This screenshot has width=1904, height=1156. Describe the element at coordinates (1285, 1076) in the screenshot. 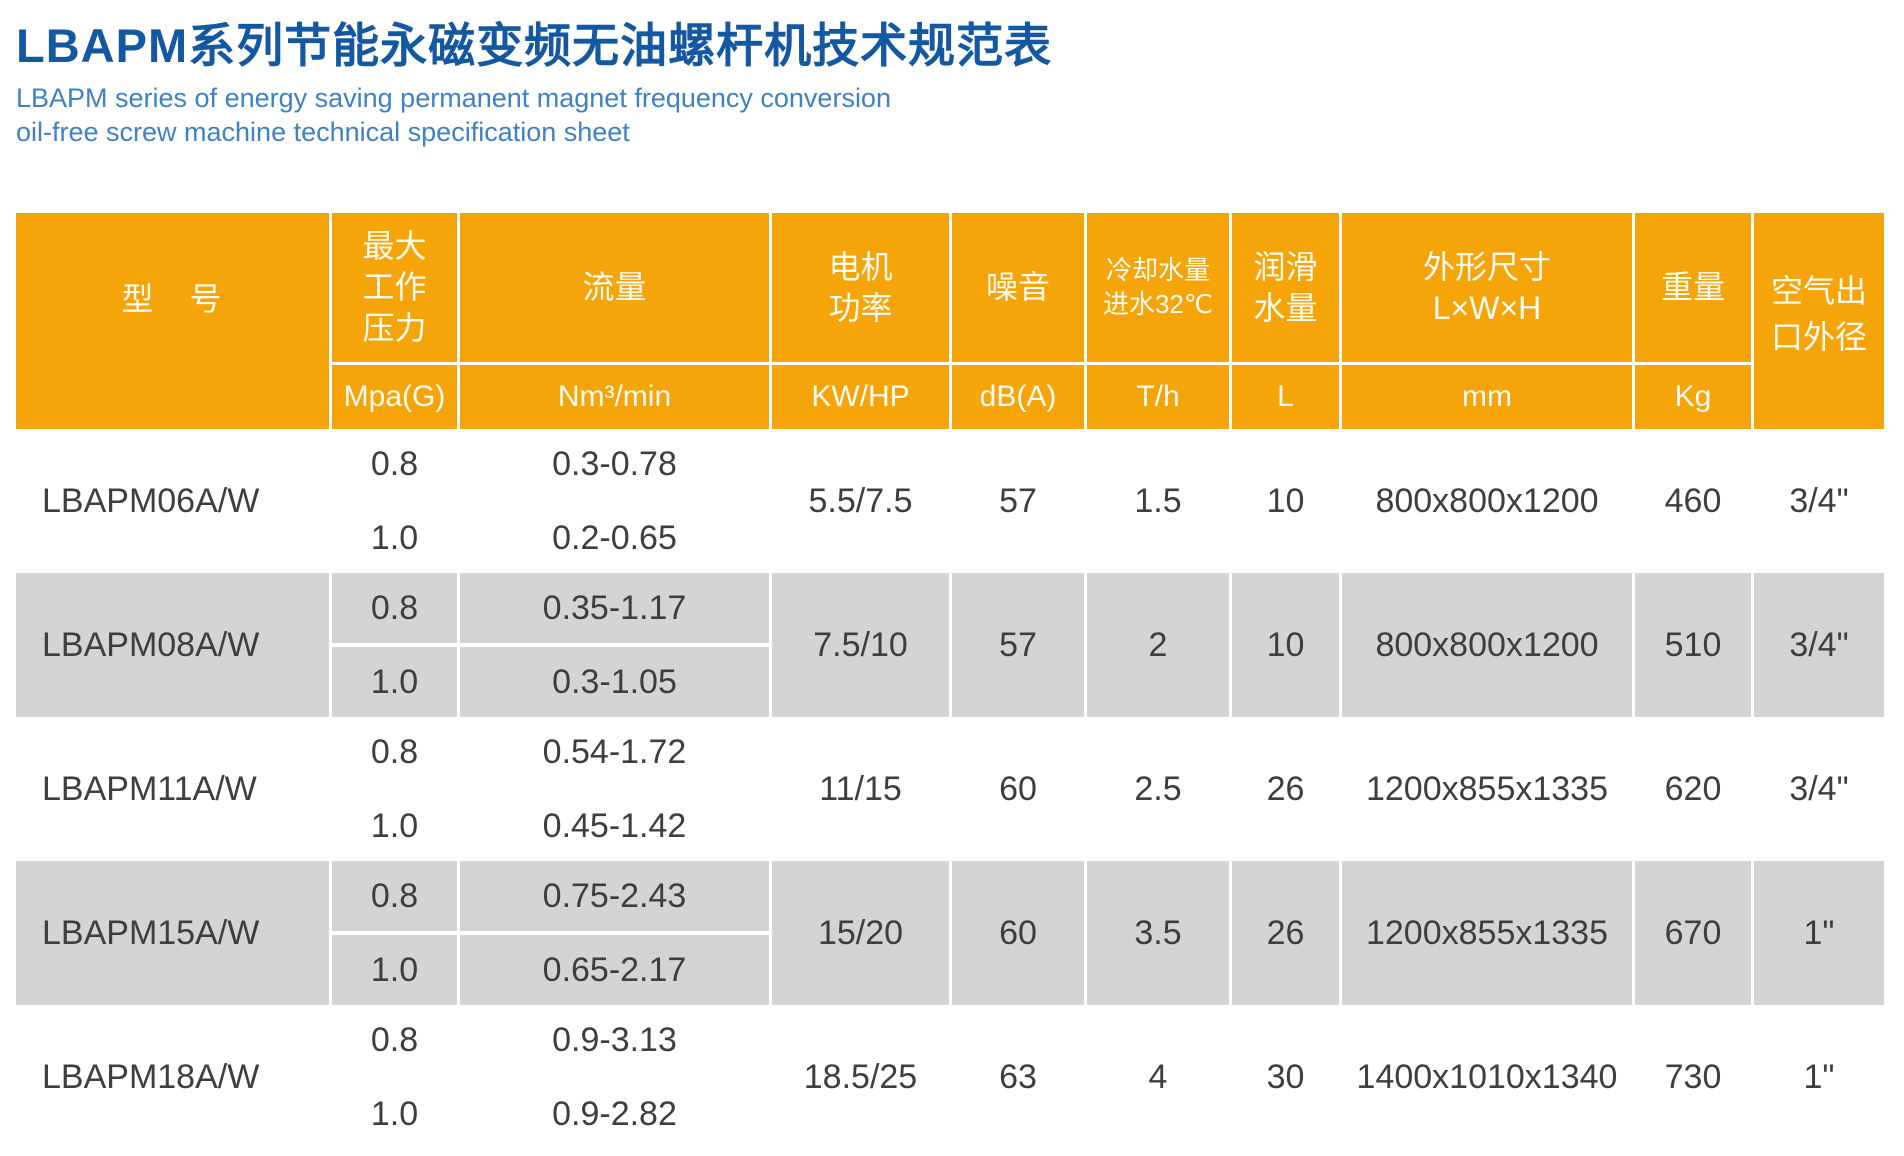

I see `lube-water-cell: 30` at that location.